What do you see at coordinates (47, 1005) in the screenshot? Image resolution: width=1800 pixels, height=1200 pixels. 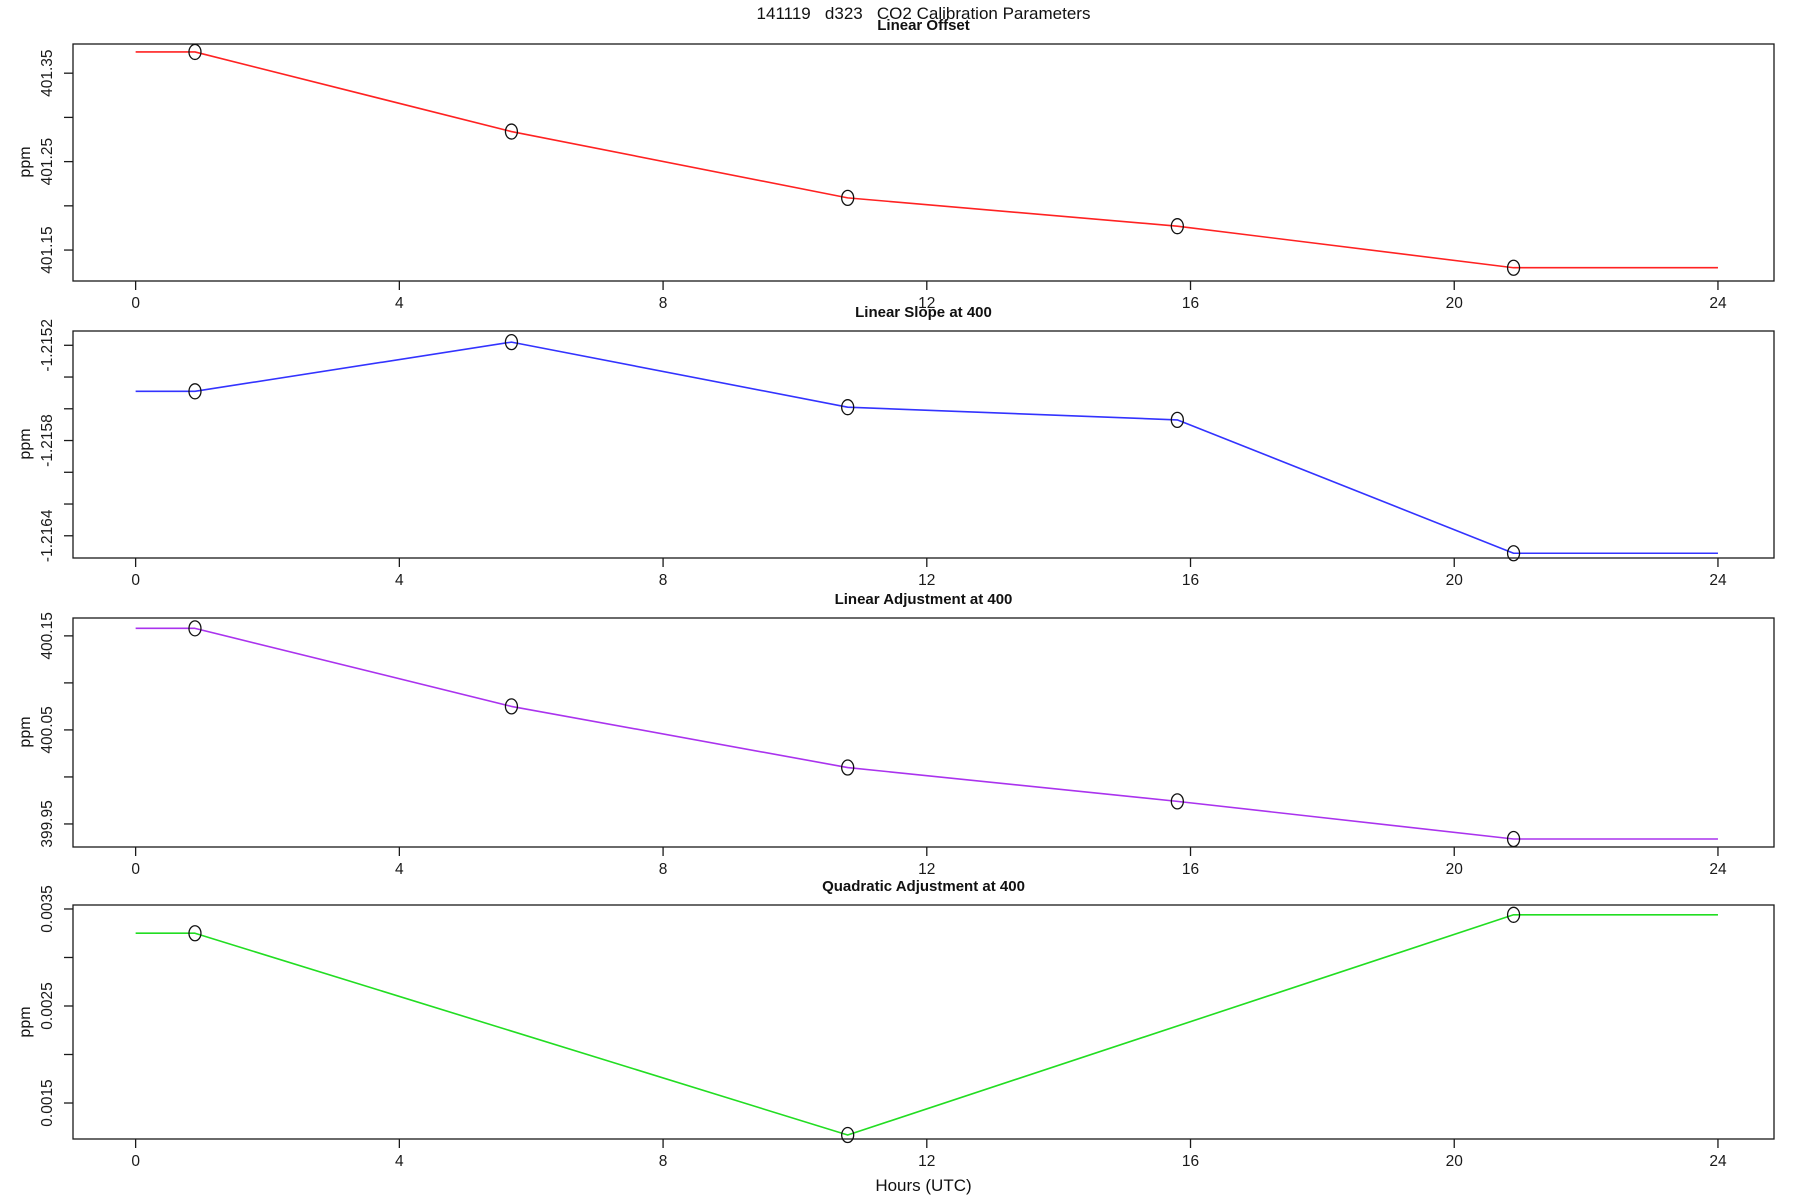 I see `y-tick-label: 0.0025` at bounding box center [47, 1005].